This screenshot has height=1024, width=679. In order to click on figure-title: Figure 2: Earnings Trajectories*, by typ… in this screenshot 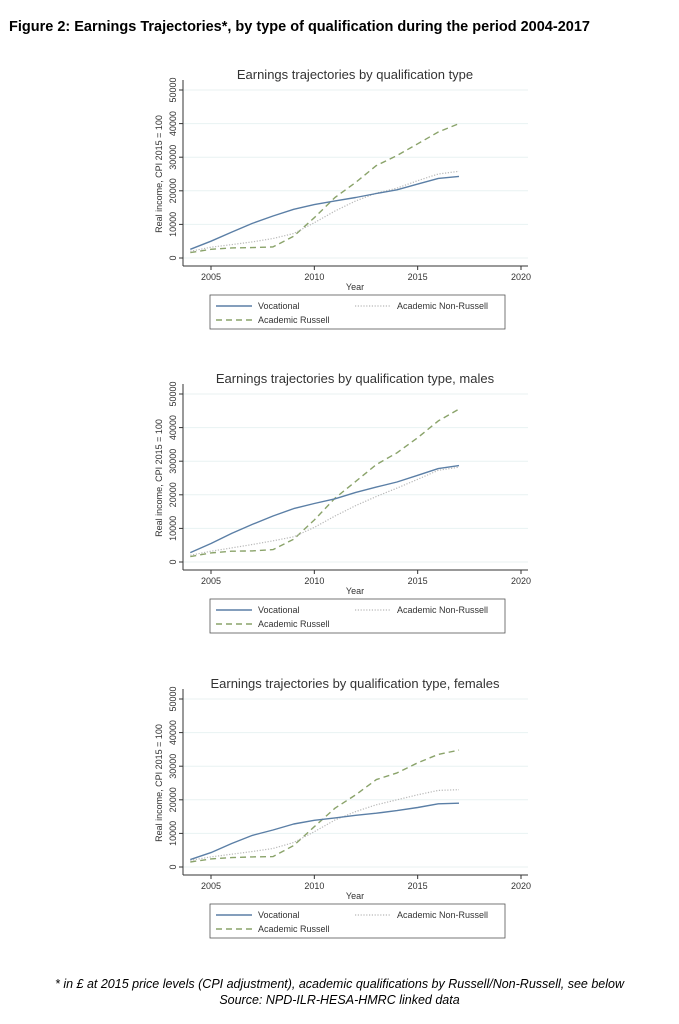, I will do `click(299, 27)`.